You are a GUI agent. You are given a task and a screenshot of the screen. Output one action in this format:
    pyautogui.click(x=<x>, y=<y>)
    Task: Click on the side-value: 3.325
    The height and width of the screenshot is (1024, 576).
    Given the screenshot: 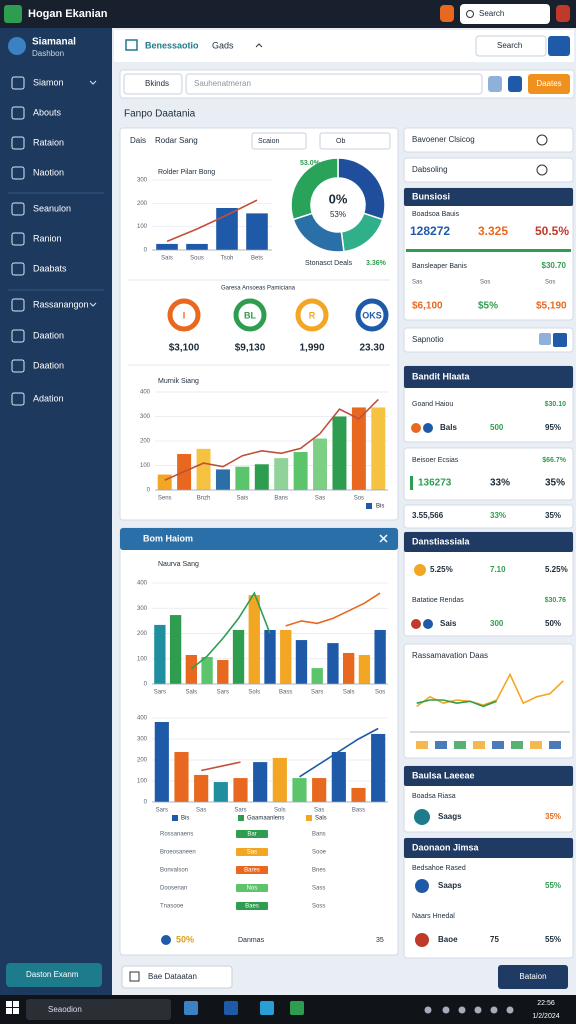 What is the action you would take?
    pyautogui.click(x=493, y=231)
    